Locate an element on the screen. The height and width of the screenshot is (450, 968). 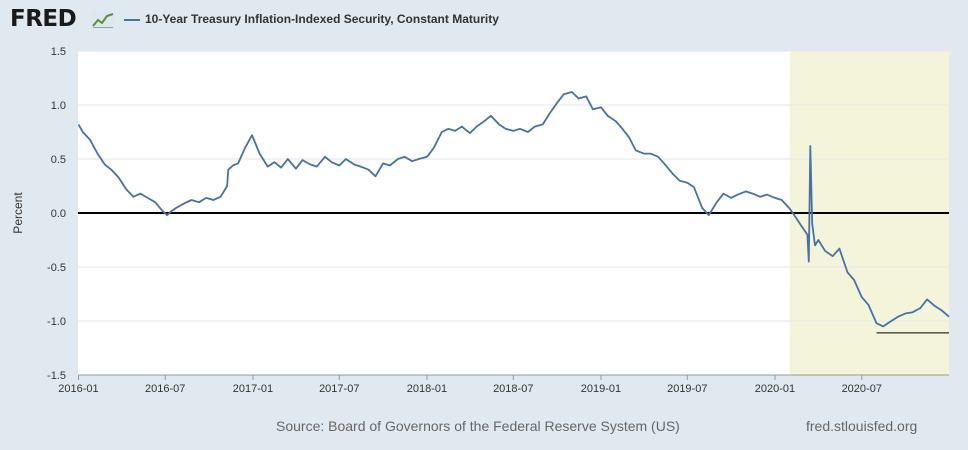
x-tick-label: 2019-01 is located at coordinates (601, 389).